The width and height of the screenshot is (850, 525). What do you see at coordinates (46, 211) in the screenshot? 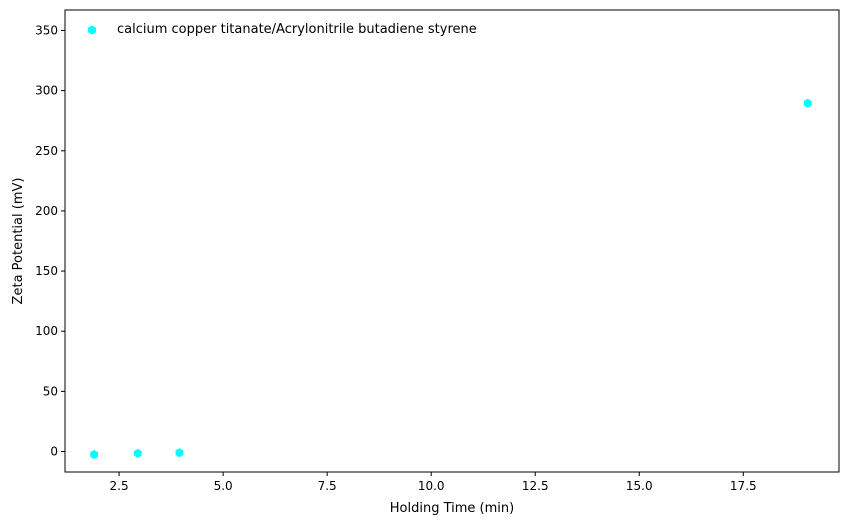
I see `y-tick-label: 200` at bounding box center [46, 211].